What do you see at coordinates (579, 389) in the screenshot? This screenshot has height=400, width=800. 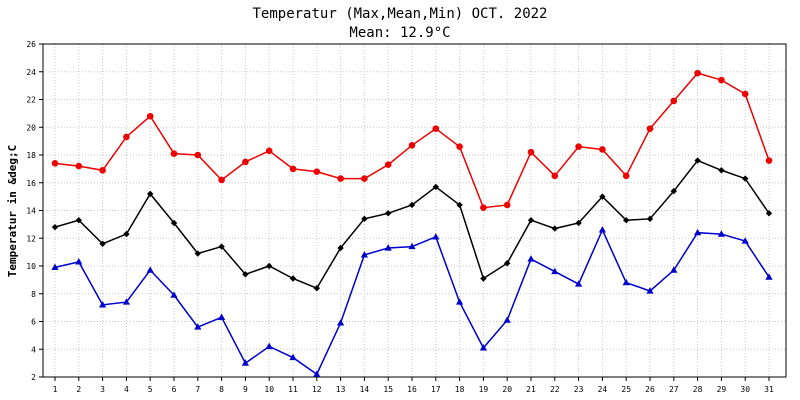 I see `x-tick-label: 23` at bounding box center [579, 389].